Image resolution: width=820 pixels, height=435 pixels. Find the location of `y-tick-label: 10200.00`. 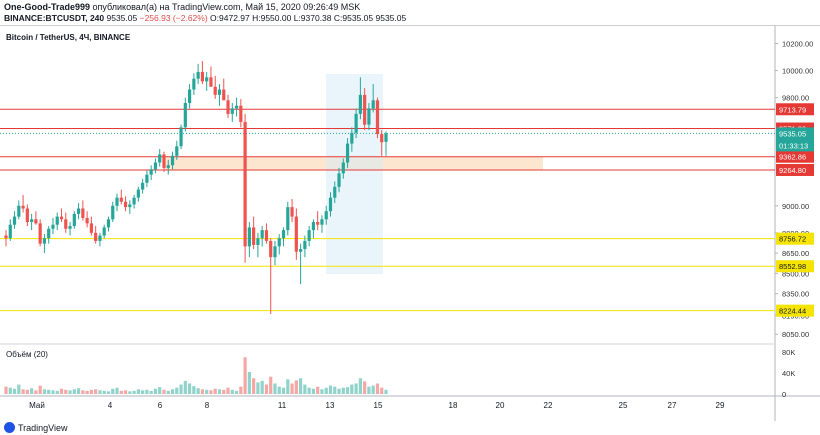

y-tick-label: 10200.00 is located at coordinates (797, 44).